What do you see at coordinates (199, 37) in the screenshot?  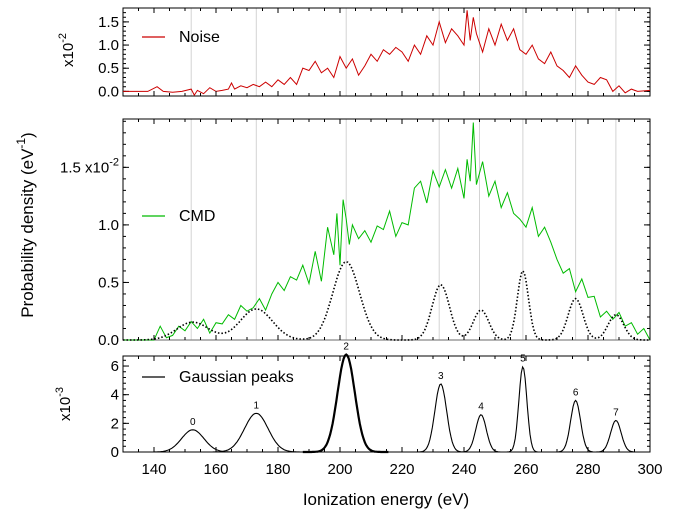 I see `legend-label: Noise` at bounding box center [199, 37].